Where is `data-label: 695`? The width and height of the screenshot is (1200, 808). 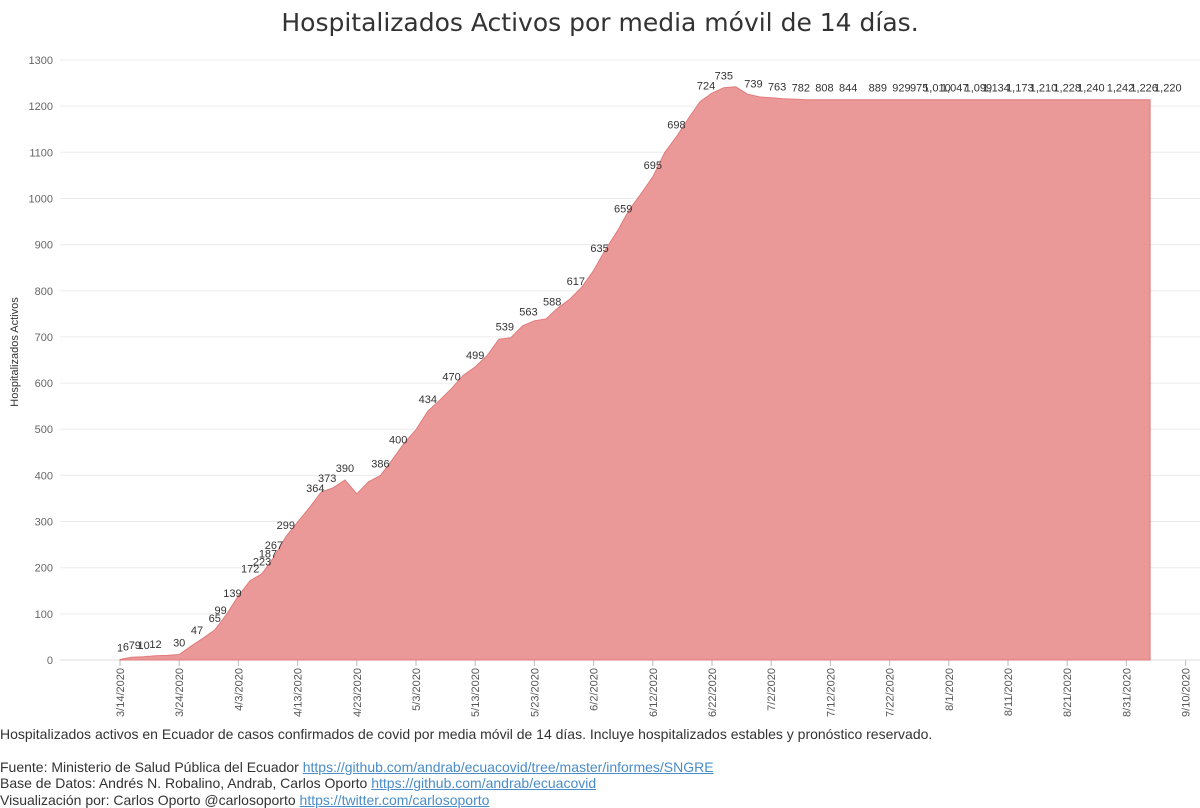 data-label: 695 is located at coordinates (653, 166).